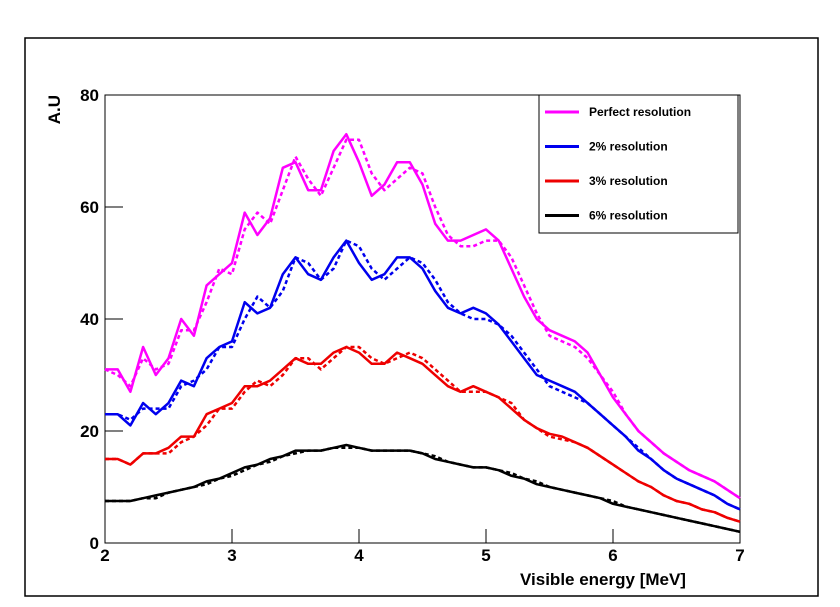 The width and height of the screenshot is (840, 607). What do you see at coordinates (638, 164) in the screenshot?
I see `legend-box` at bounding box center [638, 164].